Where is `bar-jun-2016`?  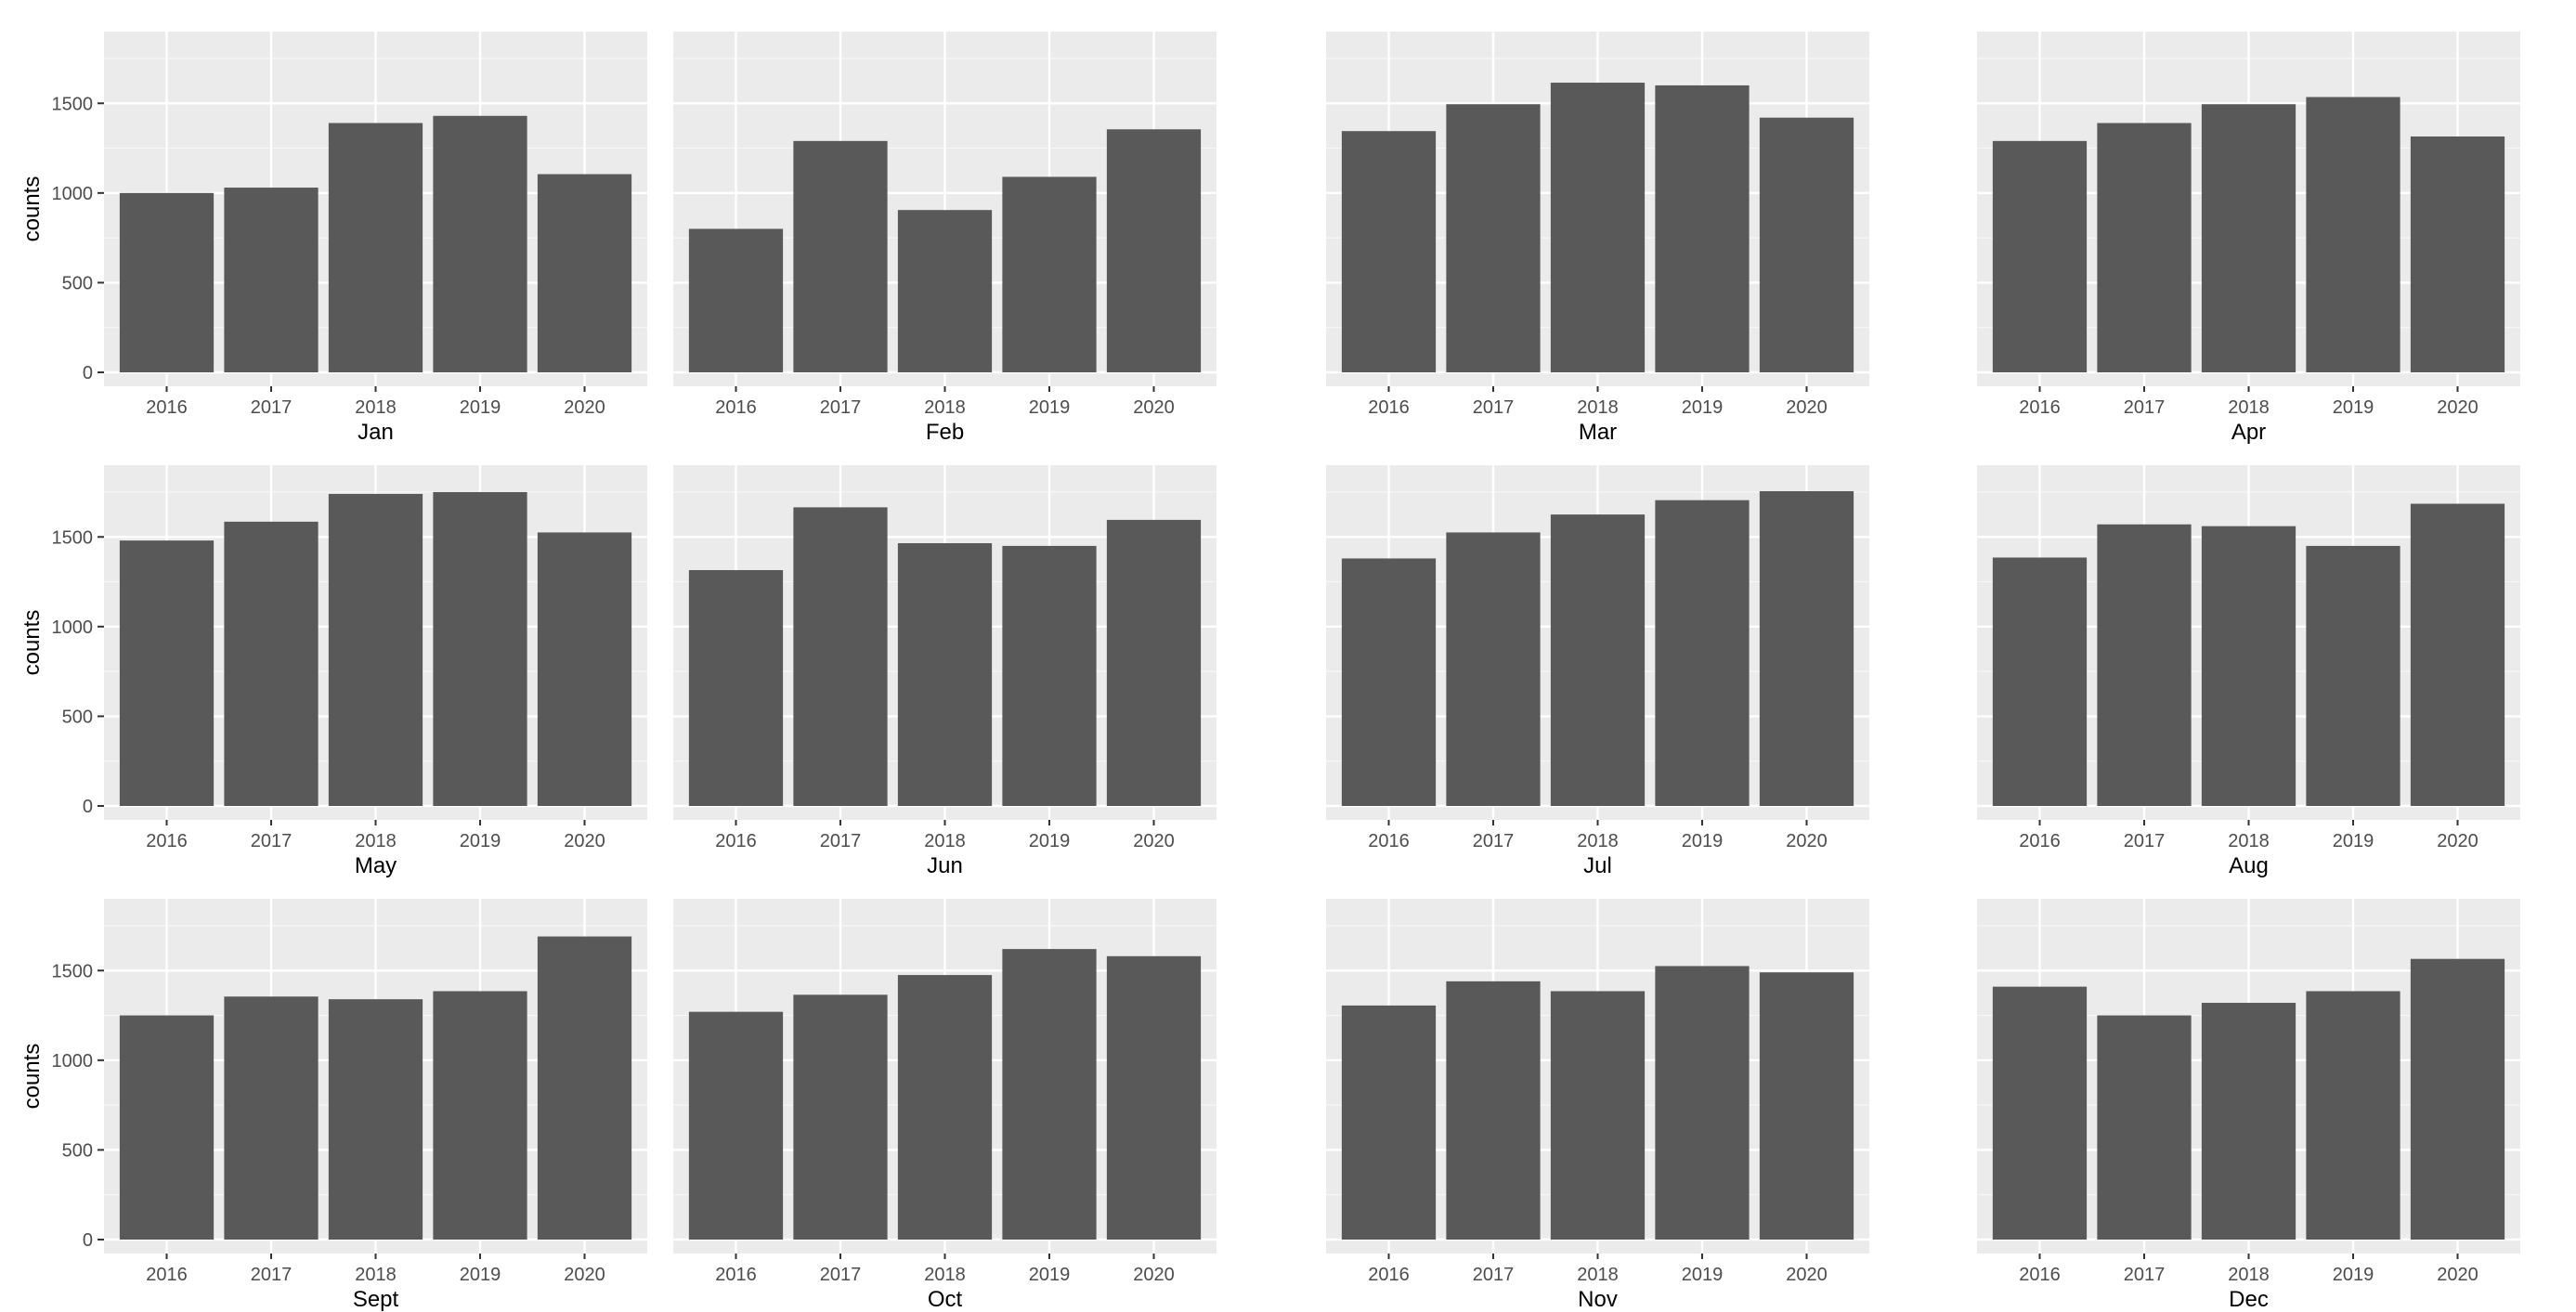 bar-jun-2016 is located at coordinates (736, 687).